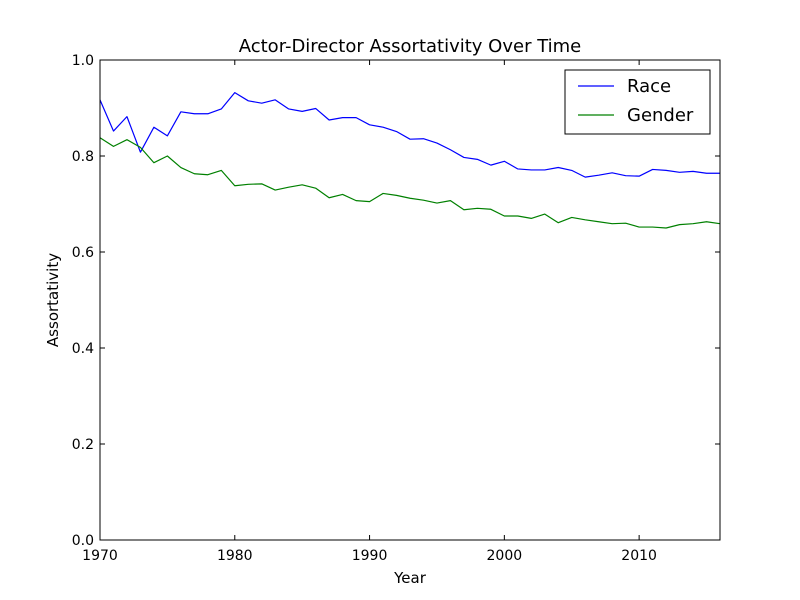  I want to click on y-tick-label: 0.0, so click(83, 541).